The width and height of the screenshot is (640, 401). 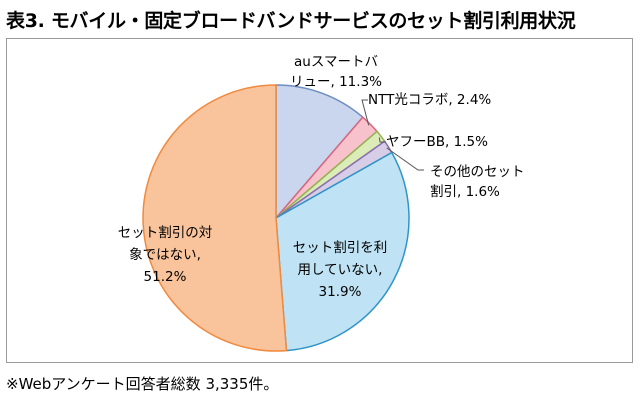 I want to click on data-label: セット割引の対象ではない, 51.2%, so click(x=165, y=254).